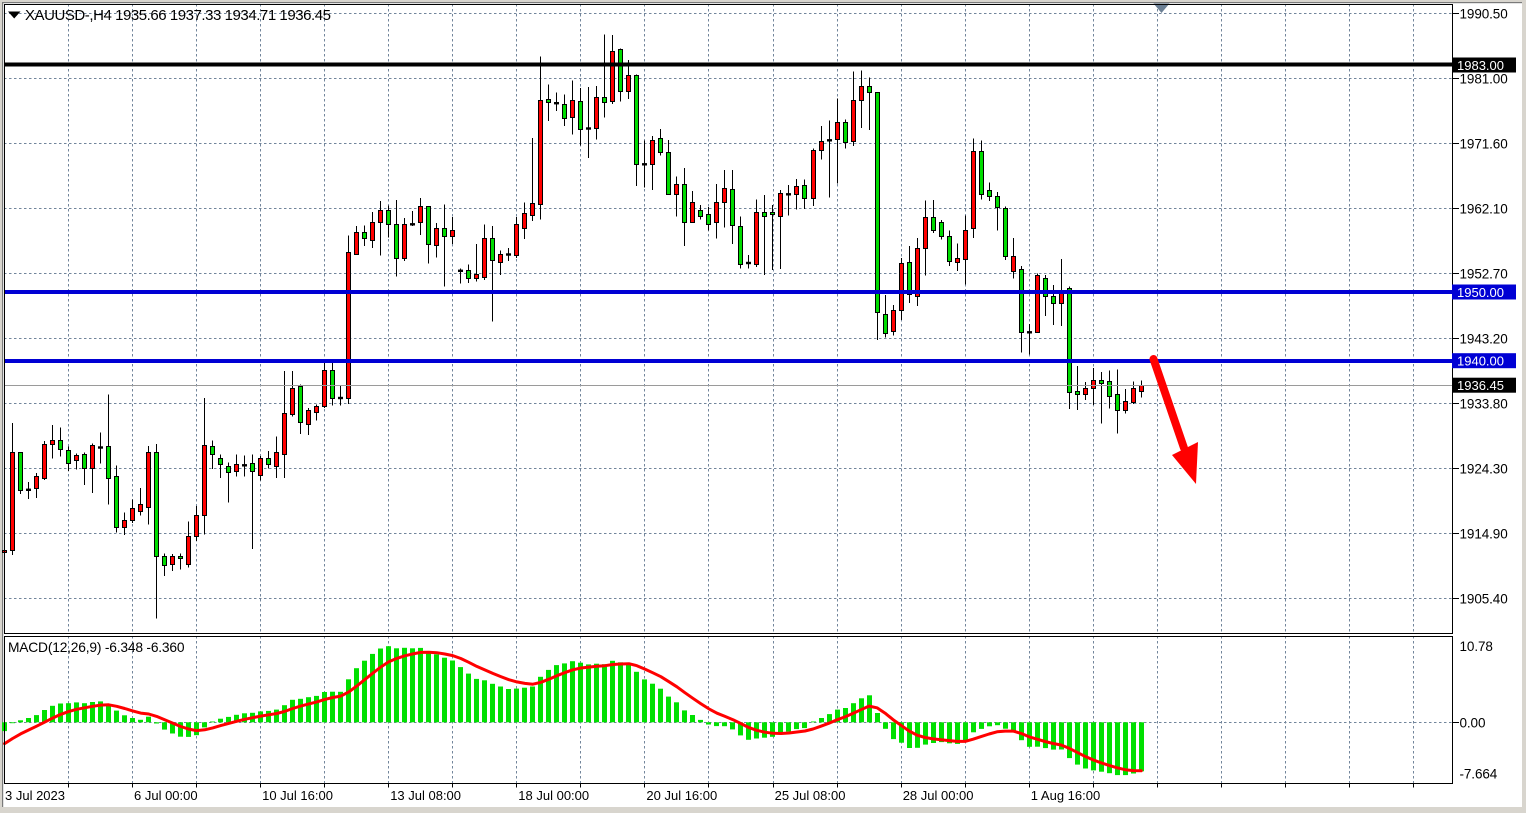  Describe the element at coordinates (553, 795) in the screenshot. I see `svg-text: 18 Jul 00:00` at that location.